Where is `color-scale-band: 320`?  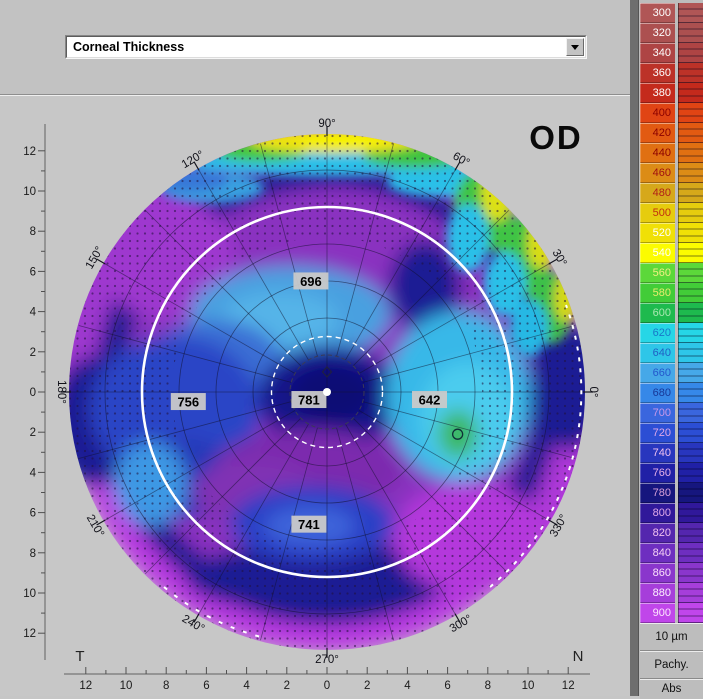 color-scale-band: 320 is located at coordinates (671, 33).